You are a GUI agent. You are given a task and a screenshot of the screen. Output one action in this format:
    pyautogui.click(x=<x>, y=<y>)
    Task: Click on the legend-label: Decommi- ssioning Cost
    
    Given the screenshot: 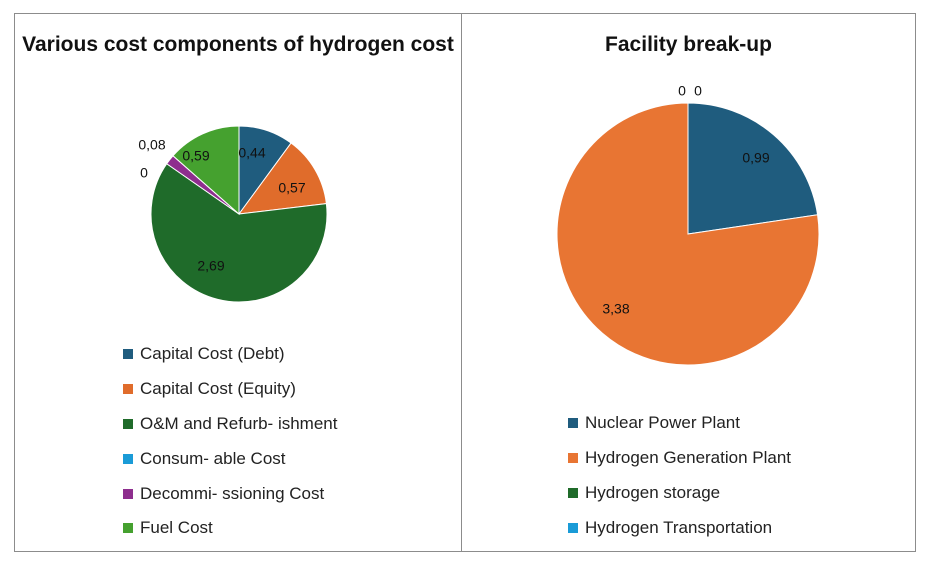 What is the action you would take?
    pyautogui.click(x=232, y=493)
    